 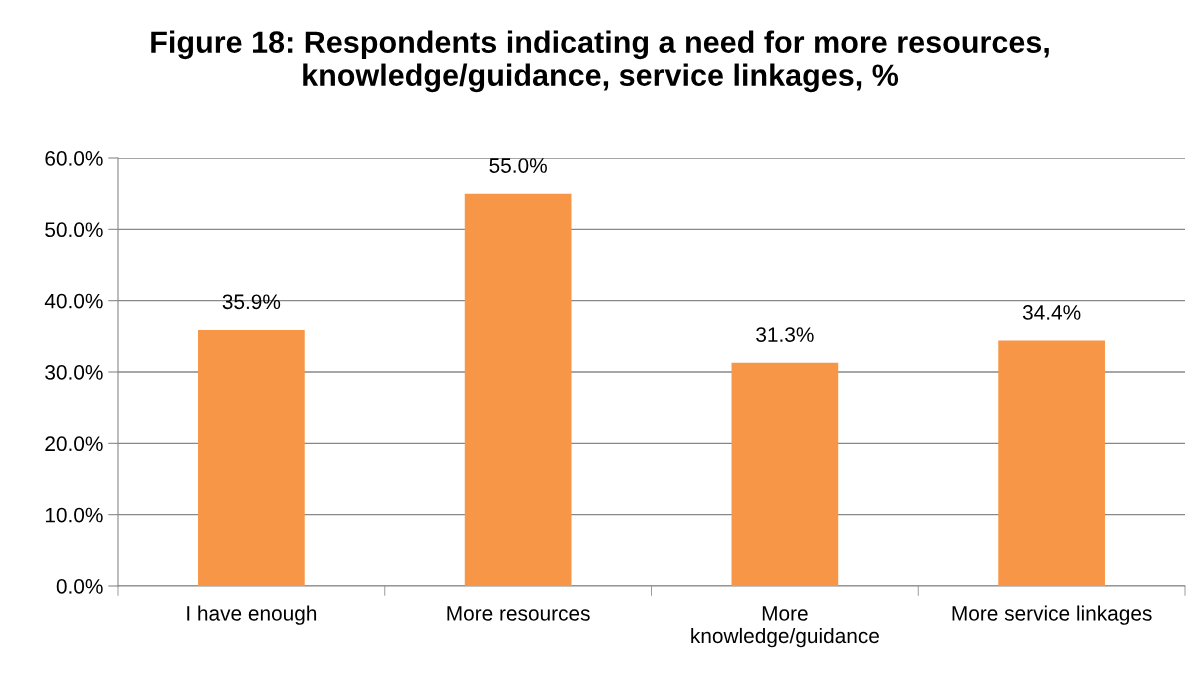 I want to click on x-tick-label: I have enough, so click(x=252, y=615).